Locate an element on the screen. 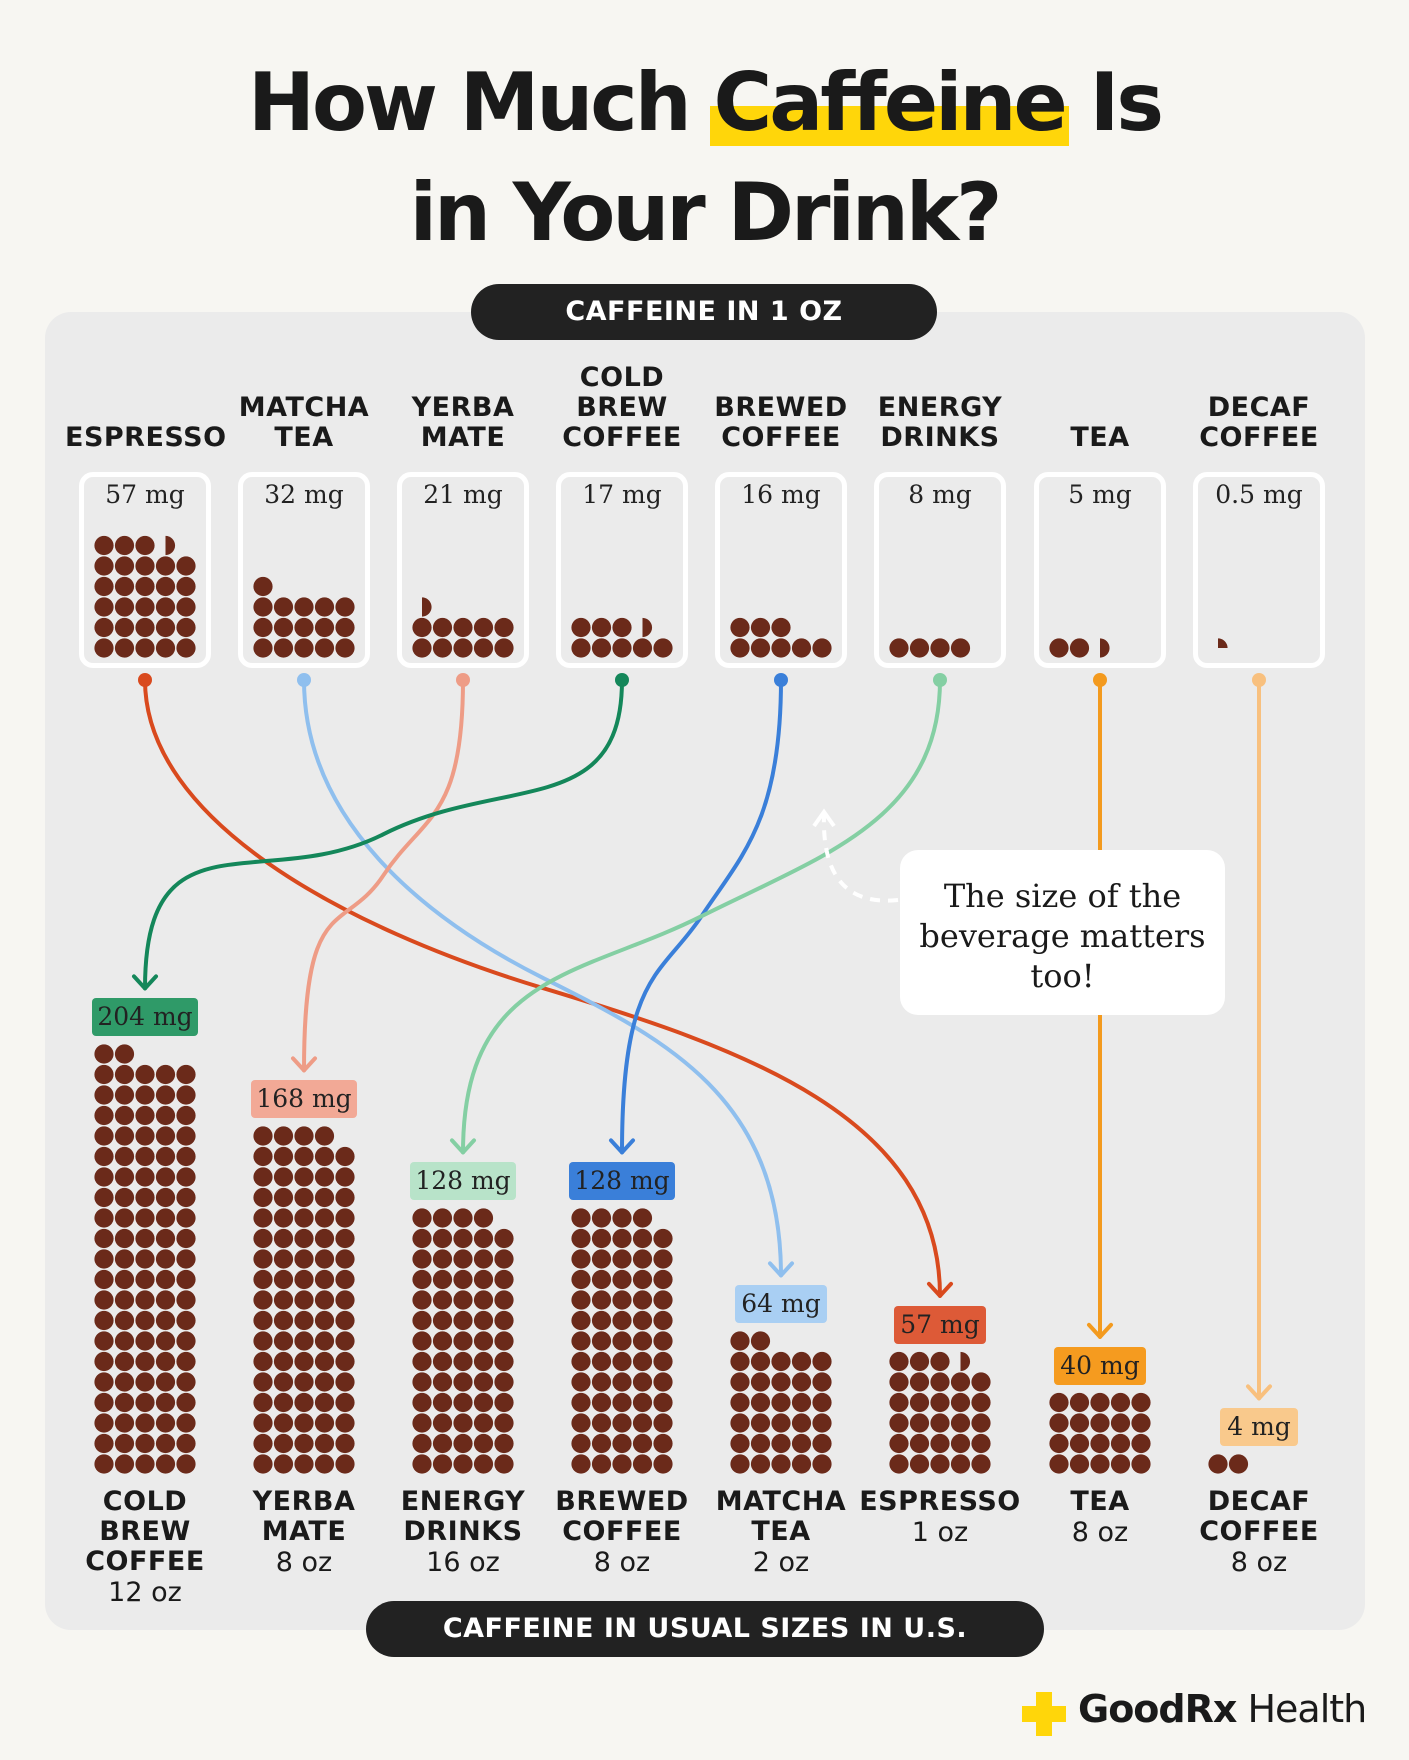 The width and height of the screenshot is (1409, 1760). bottom-label-cold-brew-coffee: COLD BREW COFFEE 12 oz is located at coordinates (145, 1547).